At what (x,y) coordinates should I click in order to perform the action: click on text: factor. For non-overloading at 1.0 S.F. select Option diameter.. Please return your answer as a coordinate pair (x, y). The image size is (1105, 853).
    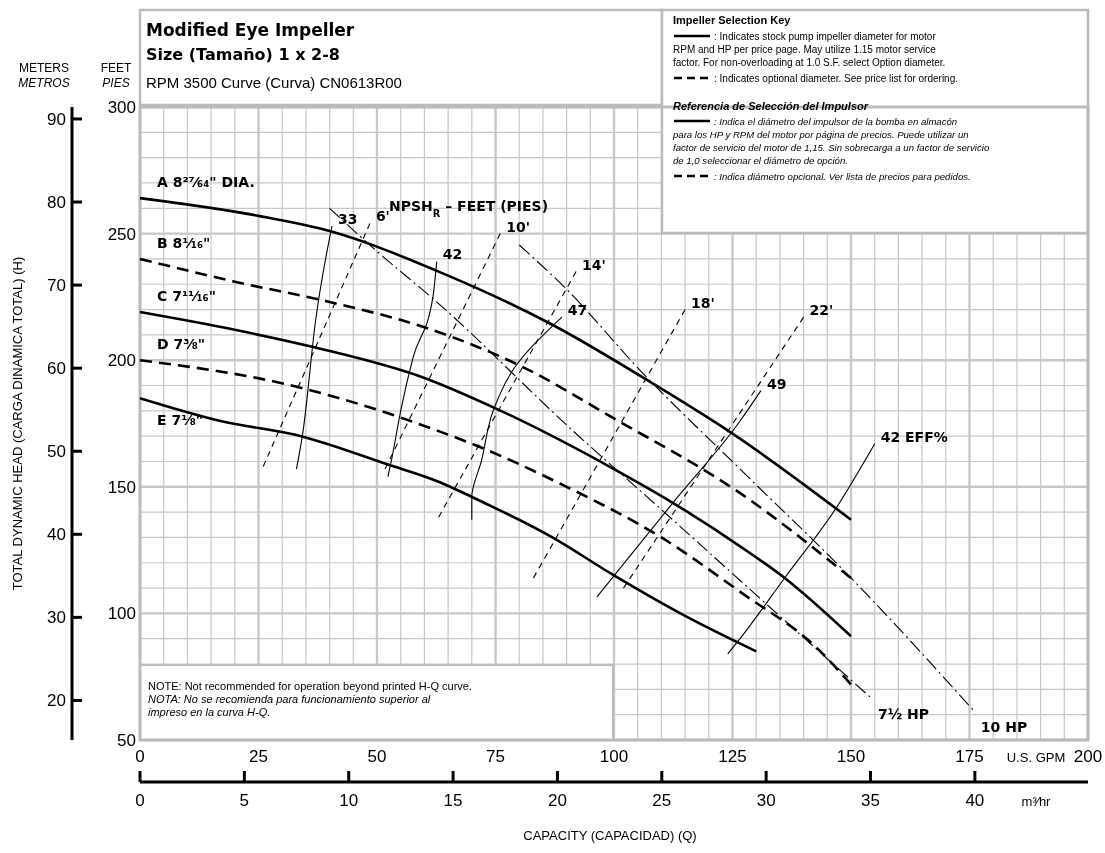
    Looking at the image, I should click on (809, 62).